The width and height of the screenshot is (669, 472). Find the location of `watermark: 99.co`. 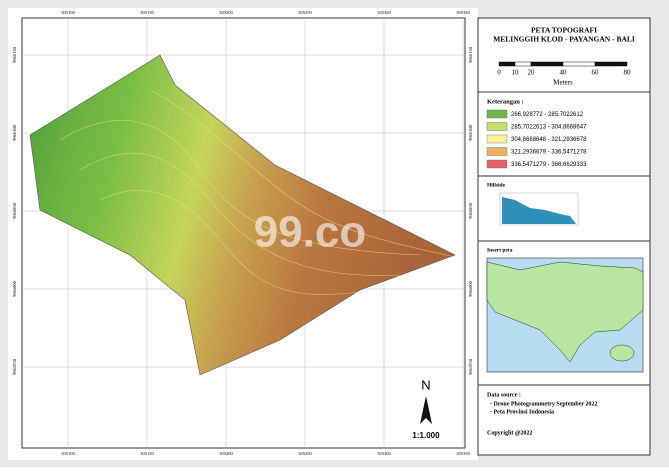

watermark: 99.co is located at coordinates (310, 232).